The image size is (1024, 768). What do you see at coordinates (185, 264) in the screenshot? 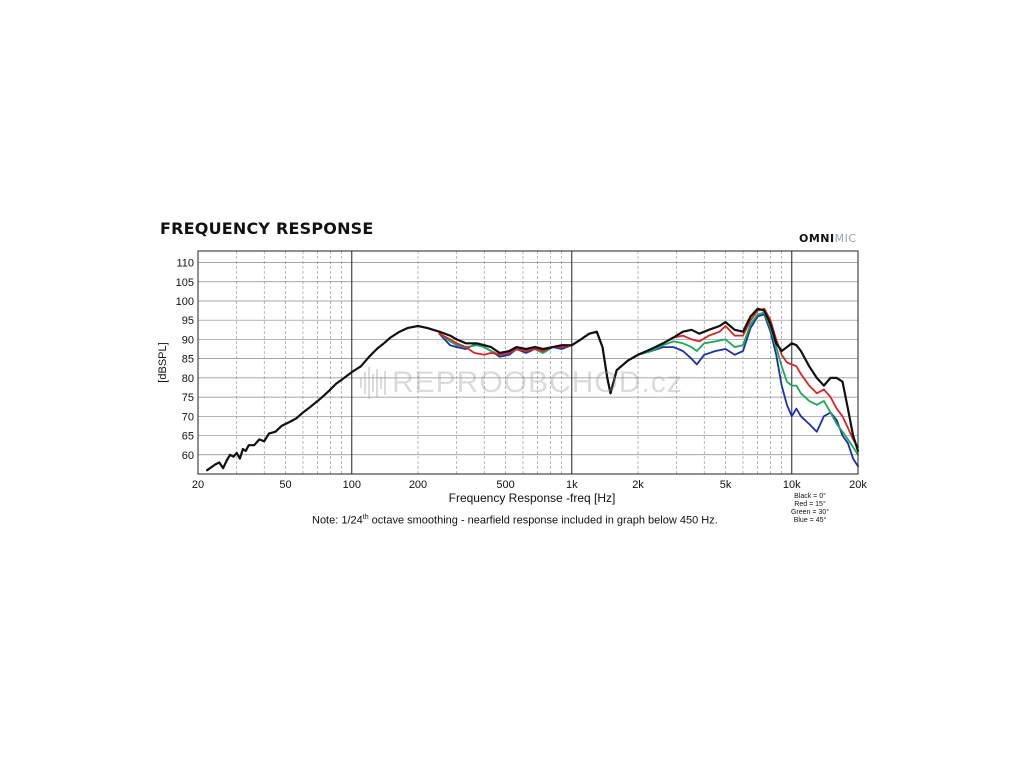
I see `y-tick-label: 110` at bounding box center [185, 264].